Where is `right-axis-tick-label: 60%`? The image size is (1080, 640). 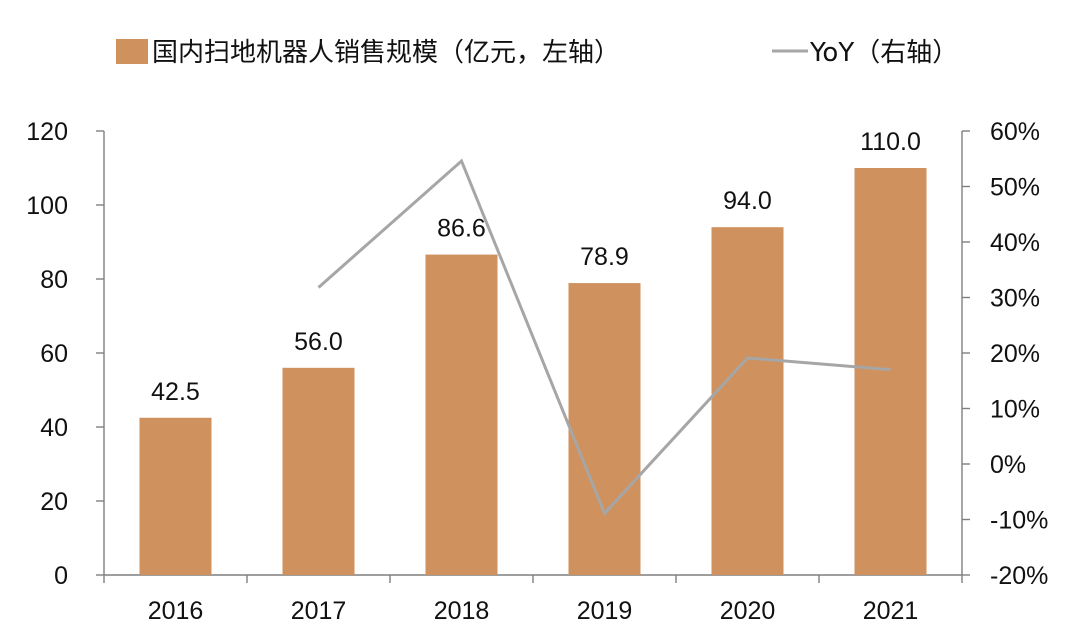 right-axis-tick-label: 60% is located at coordinates (1015, 132).